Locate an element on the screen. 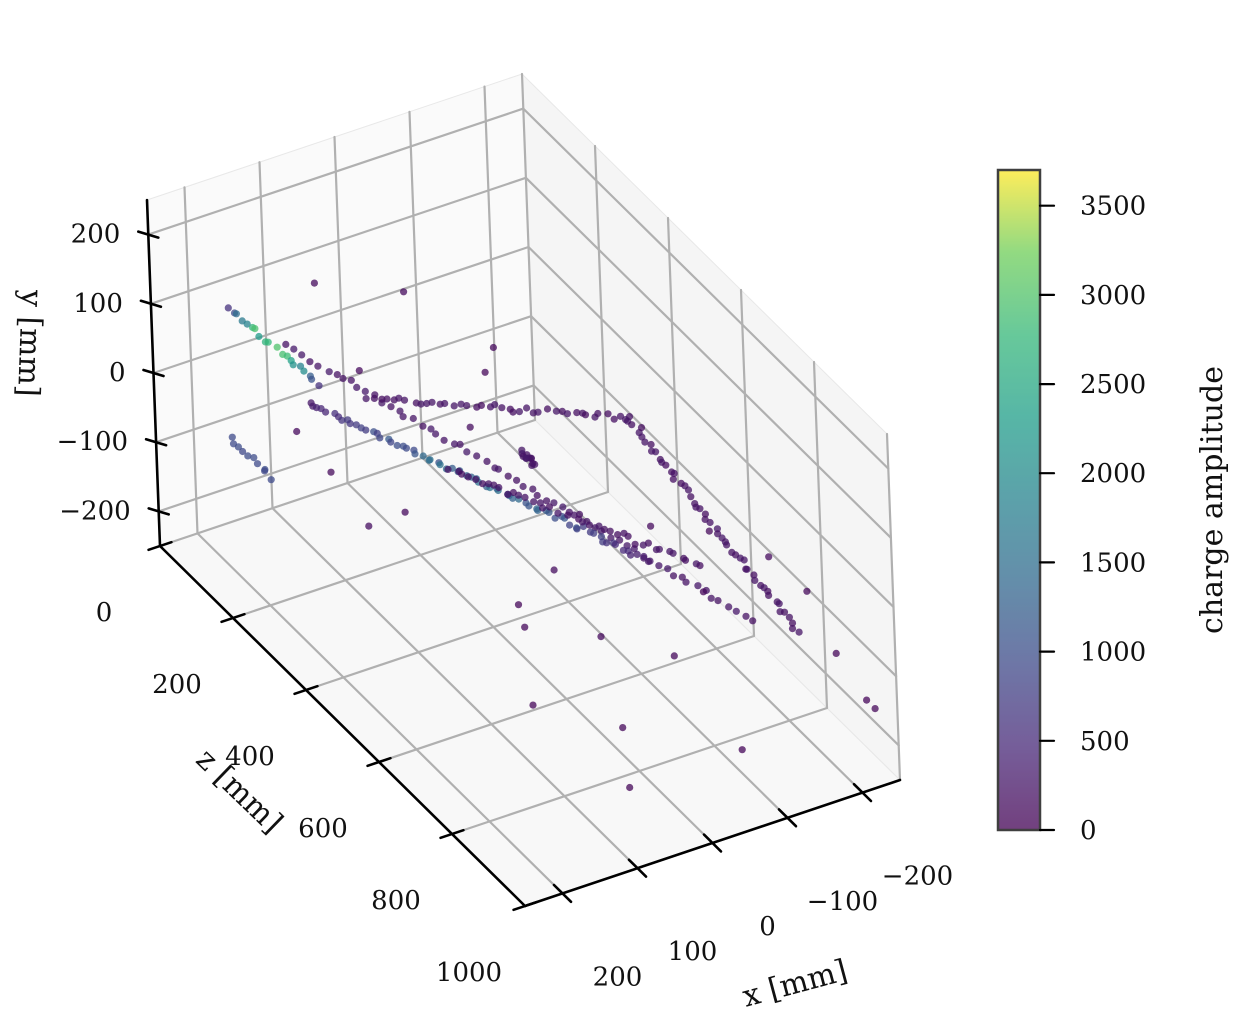 Image resolution: width=1256 pixels, height=1034 pixels. colorbar-tick-label: 3500 is located at coordinates (1113, 207).